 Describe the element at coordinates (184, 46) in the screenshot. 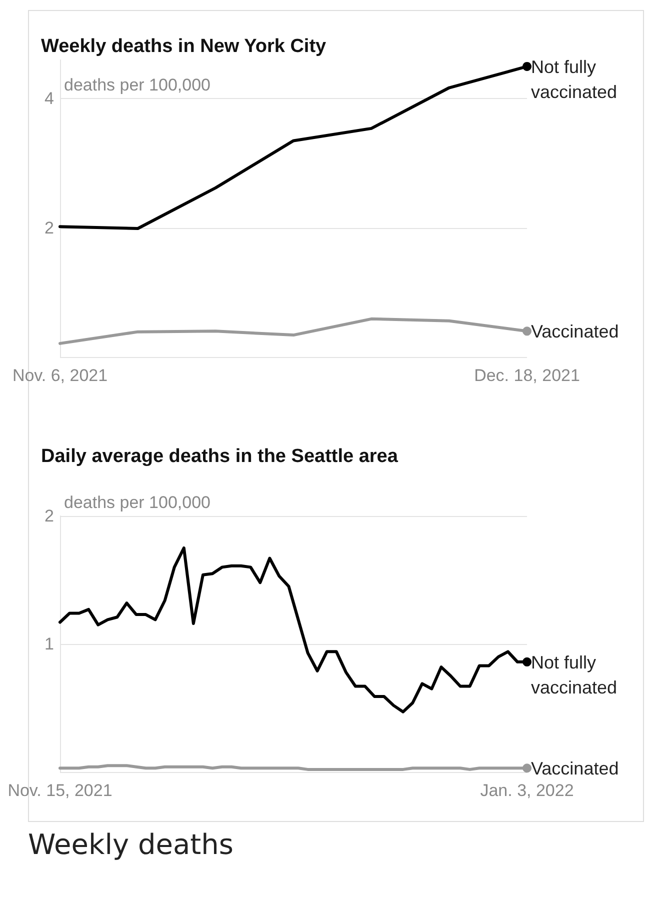

I see `chart-title: Weekly deaths in New York City` at that location.